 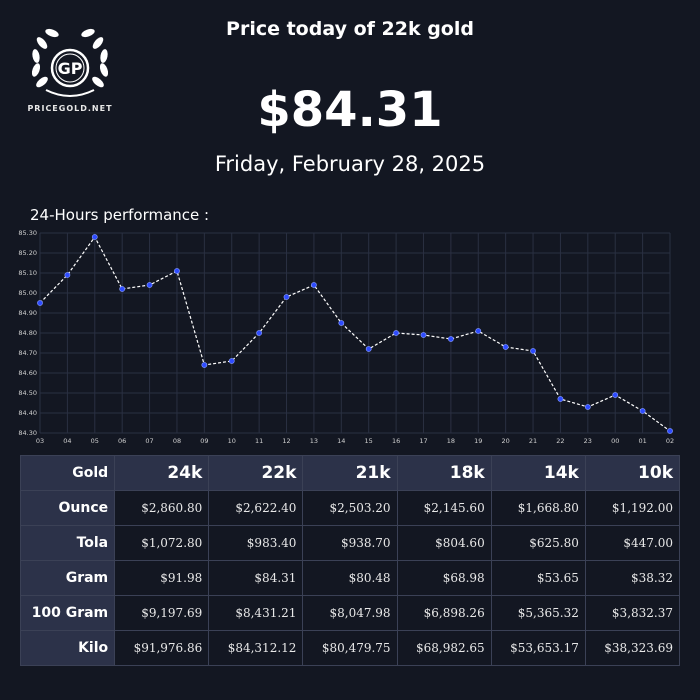 I want to click on table-cell: $8,047.98, so click(x=350, y=613).